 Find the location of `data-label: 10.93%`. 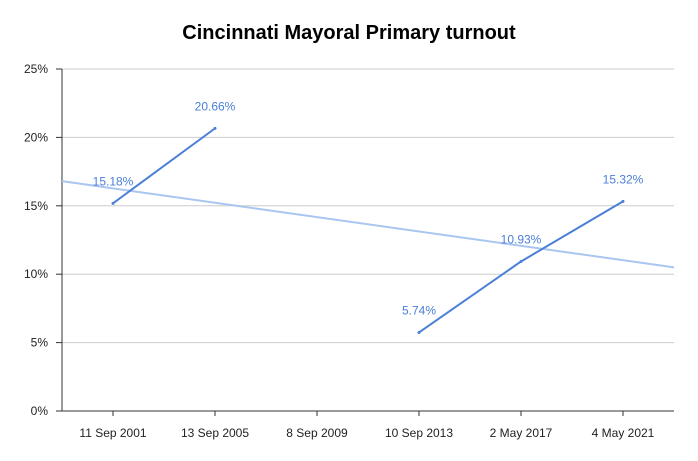

data-label: 10.93% is located at coordinates (521, 239).